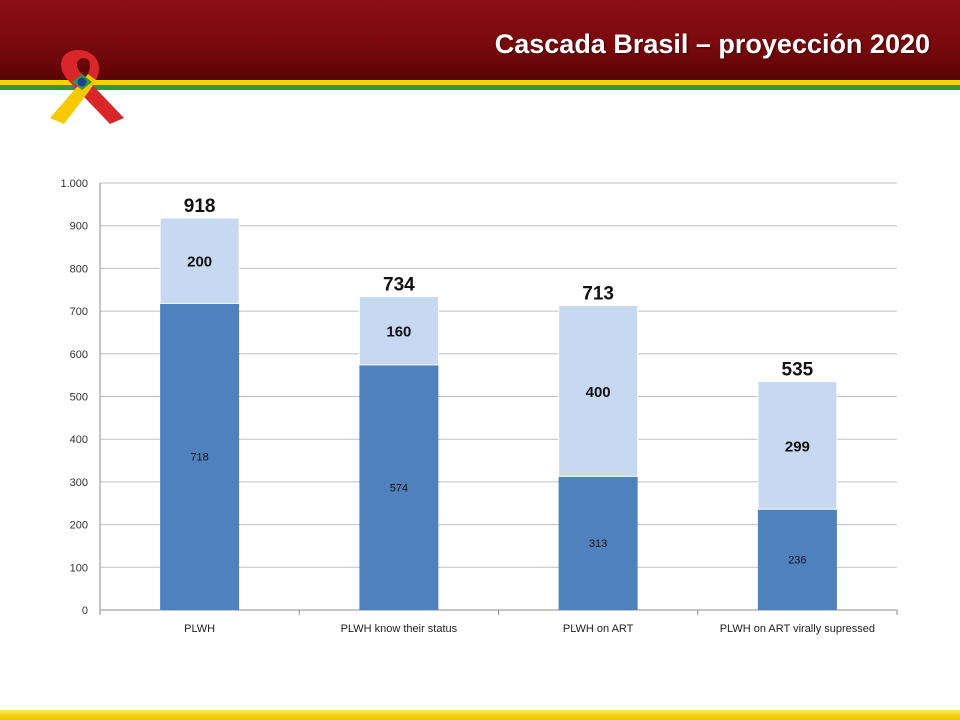 The height and width of the screenshot is (720, 960). Describe the element at coordinates (199, 629) in the screenshot. I see `x-category-label: PLWH` at that location.